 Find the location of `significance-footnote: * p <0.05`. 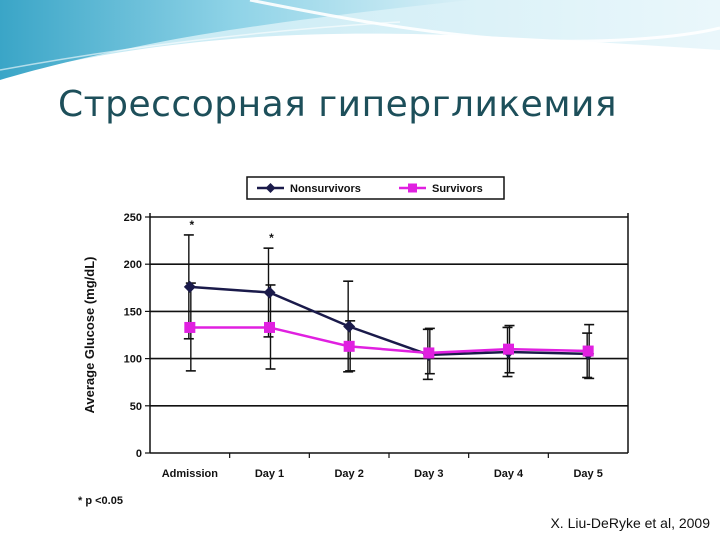

significance-footnote: * p <0.05 is located at coordinates (100, 501).